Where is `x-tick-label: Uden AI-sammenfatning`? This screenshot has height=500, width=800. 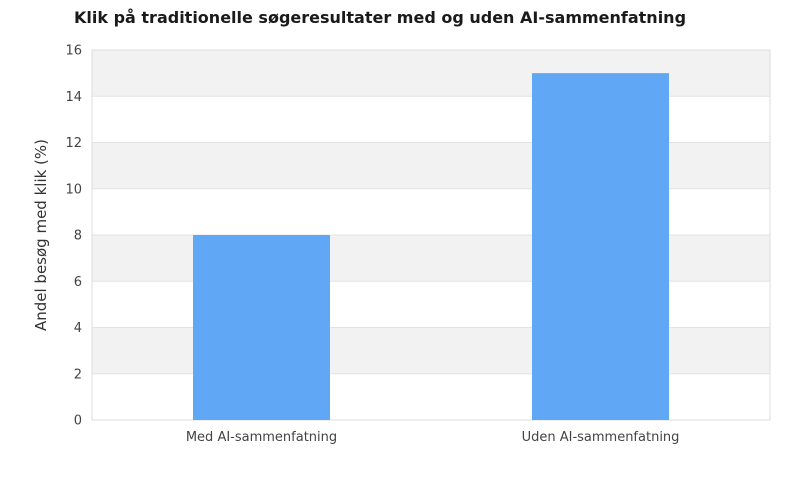
x-tick-label: Uden AI-sammenfatning is located at coordinates (601, 437).